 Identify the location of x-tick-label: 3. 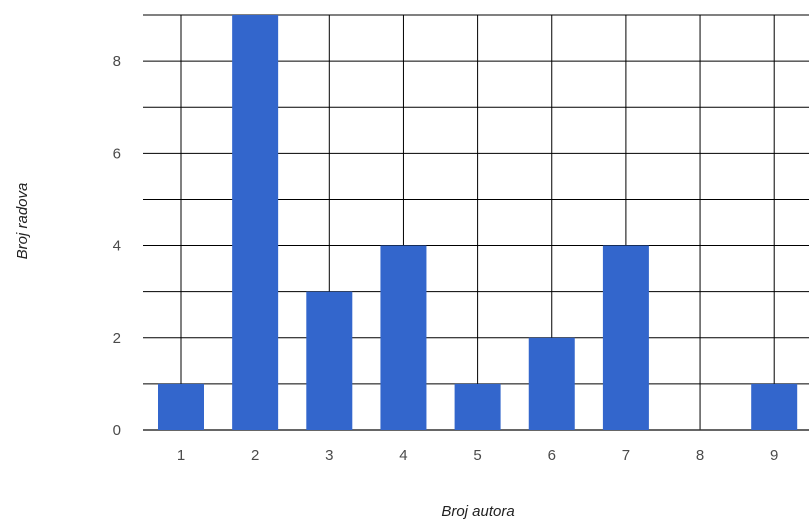
(329, 455).